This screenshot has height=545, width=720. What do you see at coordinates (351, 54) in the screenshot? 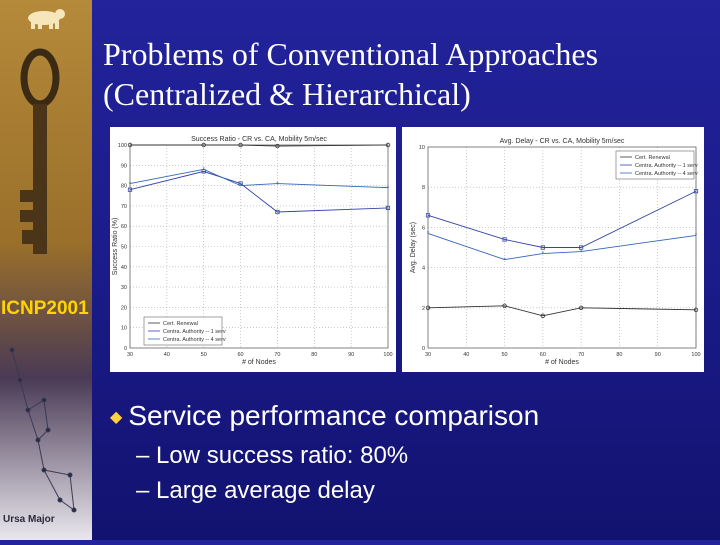
I see `title-line-1: Problems of Conventional Approaches` at bounding box center [351, 54].